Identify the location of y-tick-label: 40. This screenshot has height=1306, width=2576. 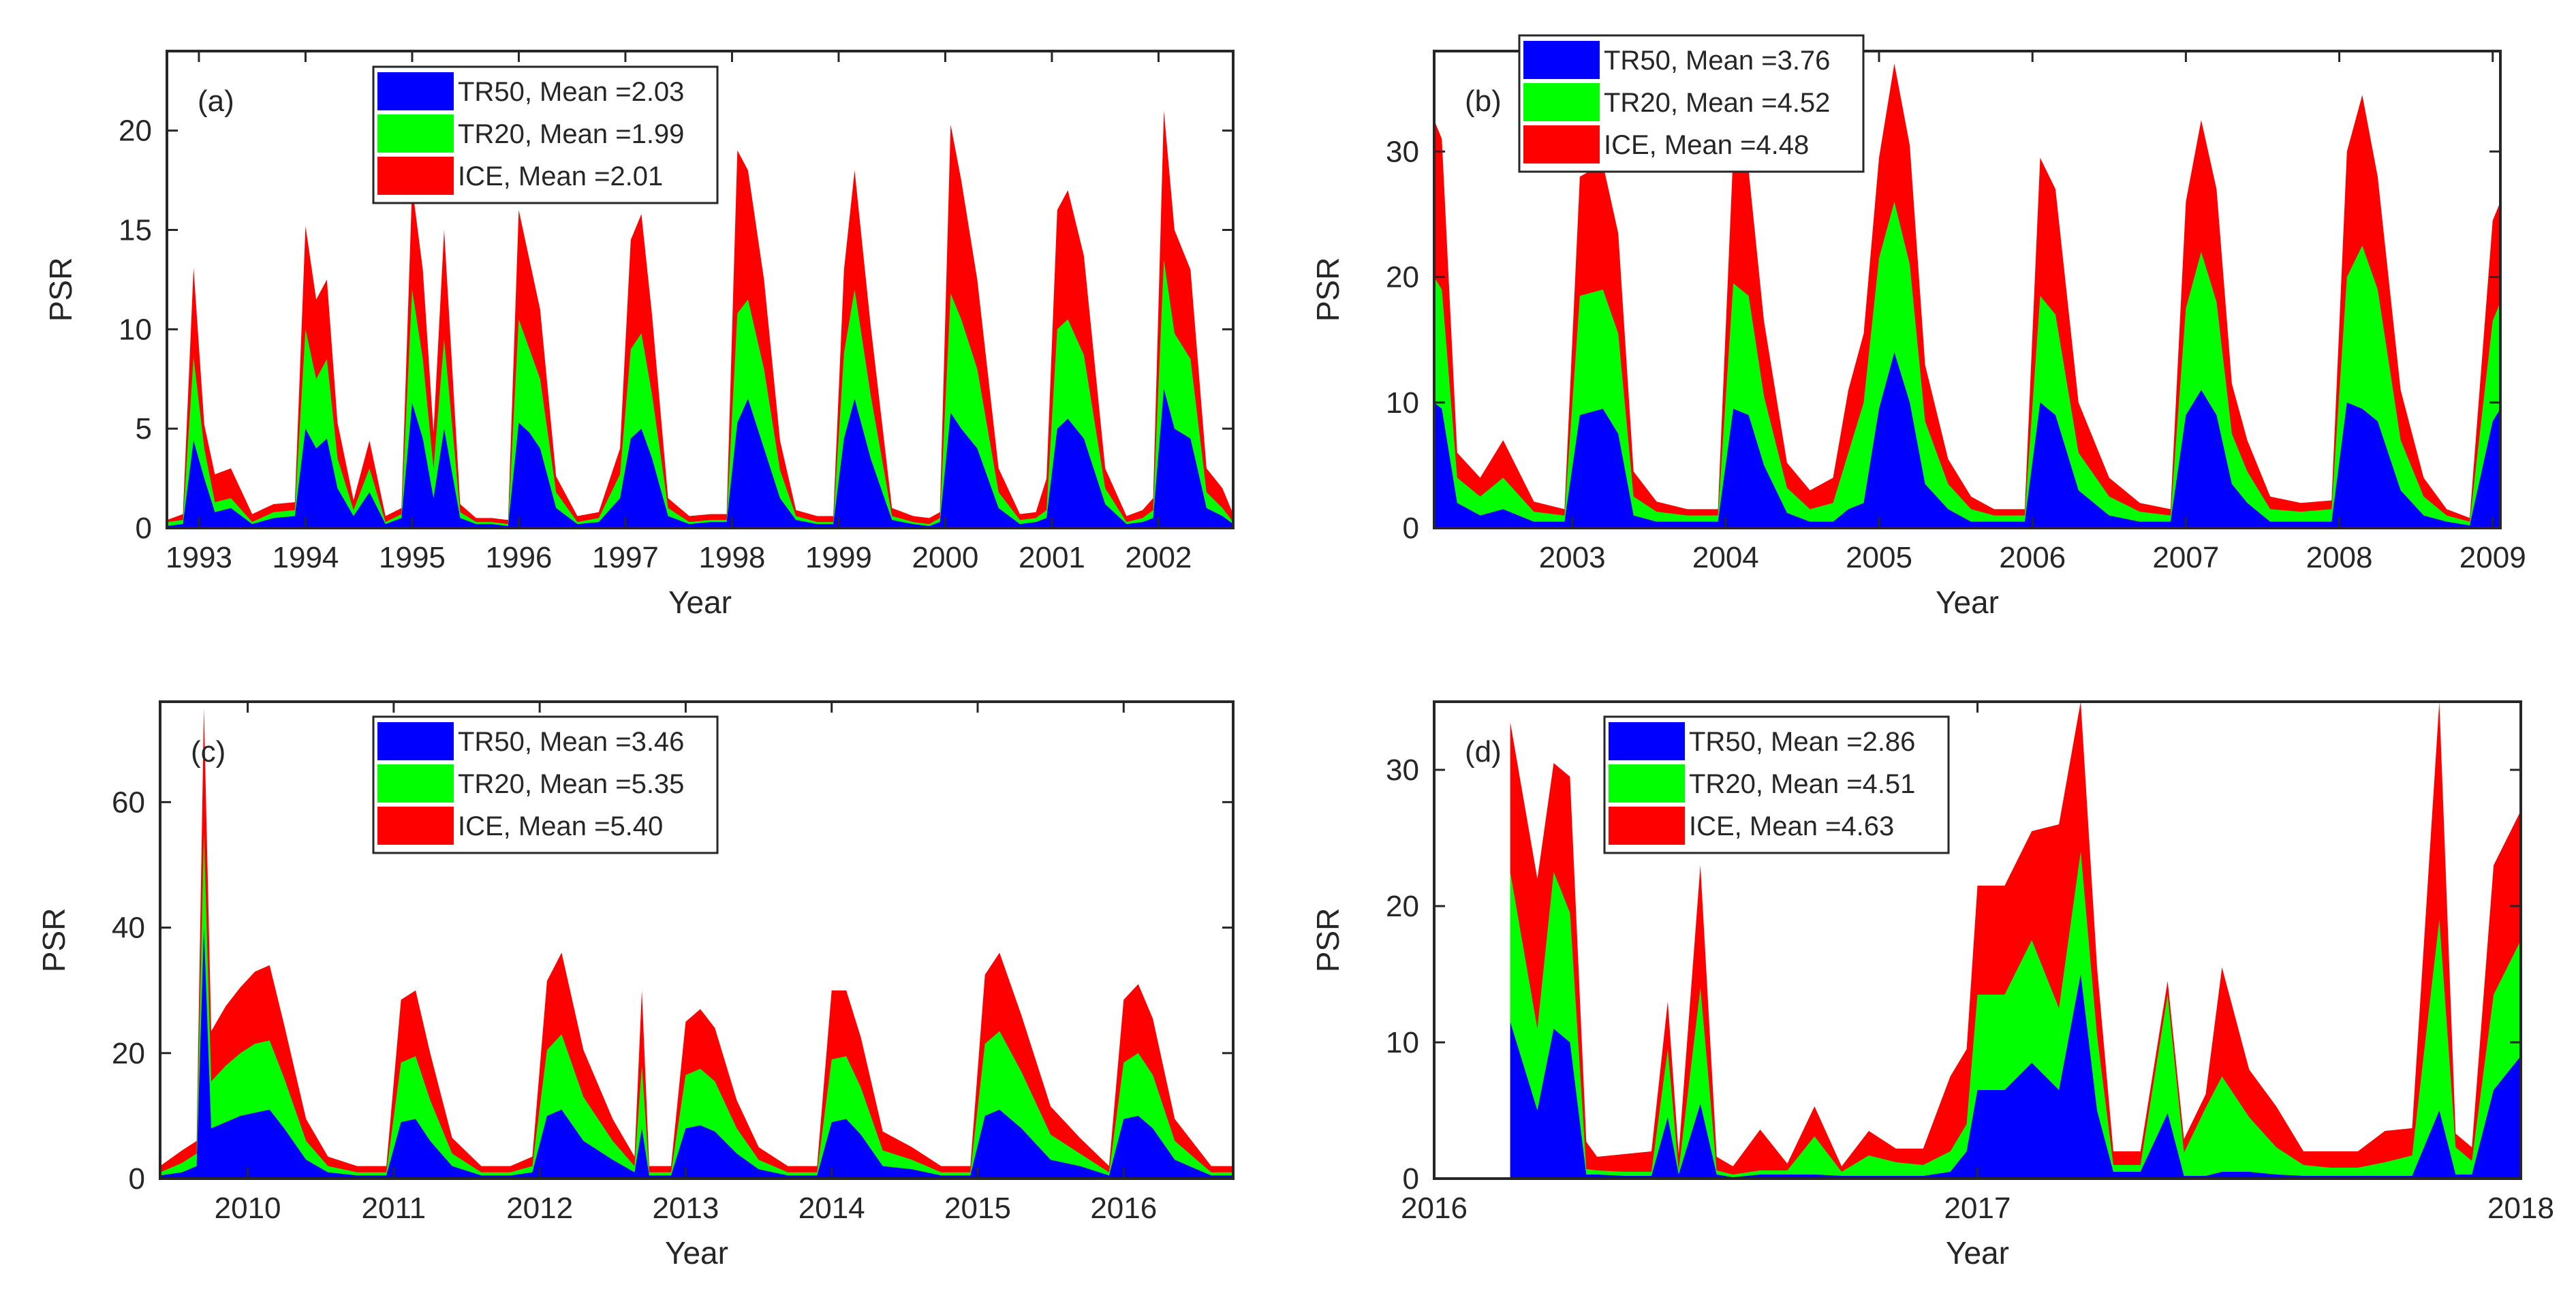
(128, 928).